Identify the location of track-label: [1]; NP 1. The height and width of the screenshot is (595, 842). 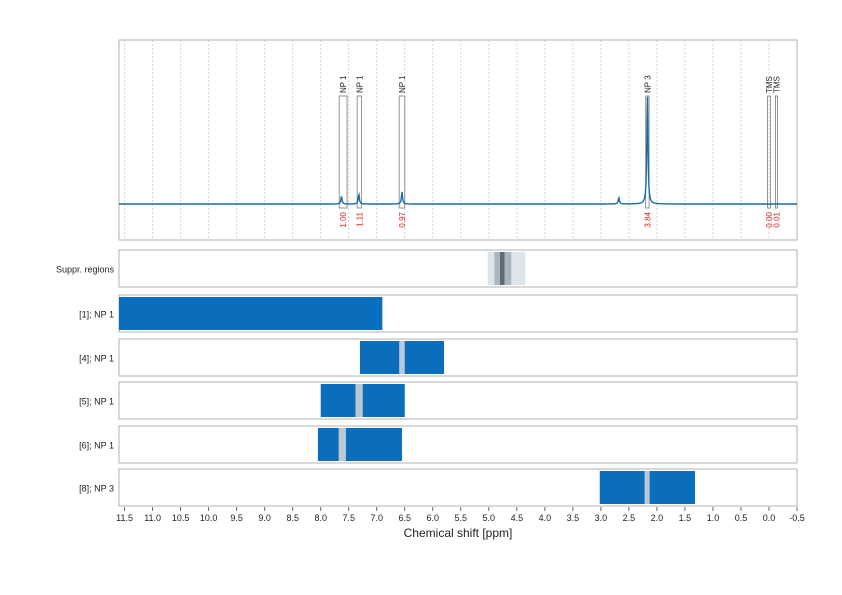
(96, 315).